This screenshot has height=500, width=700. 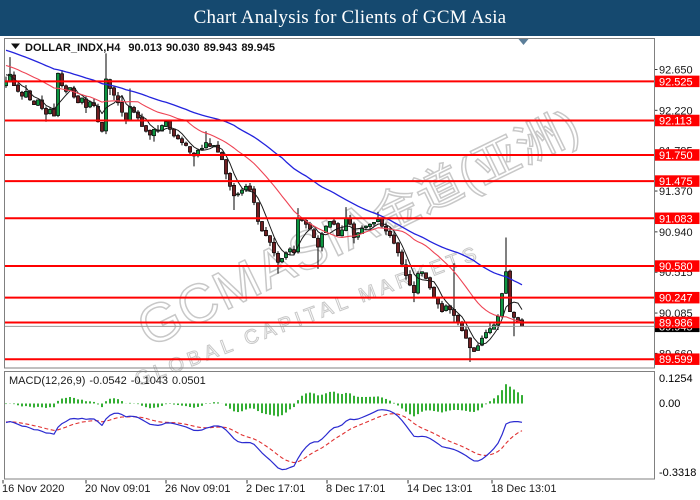 I want to click on macd-signal-line, so click(x=264, y=438).